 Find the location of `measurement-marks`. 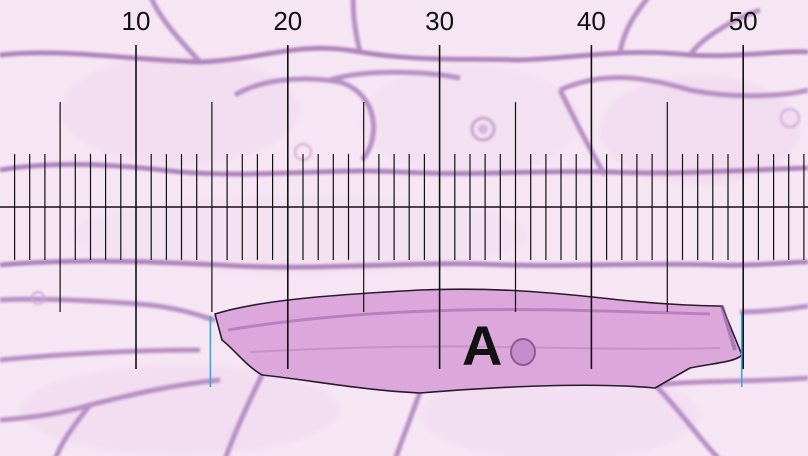

measurement-marks is located at coordinates (476, 349).